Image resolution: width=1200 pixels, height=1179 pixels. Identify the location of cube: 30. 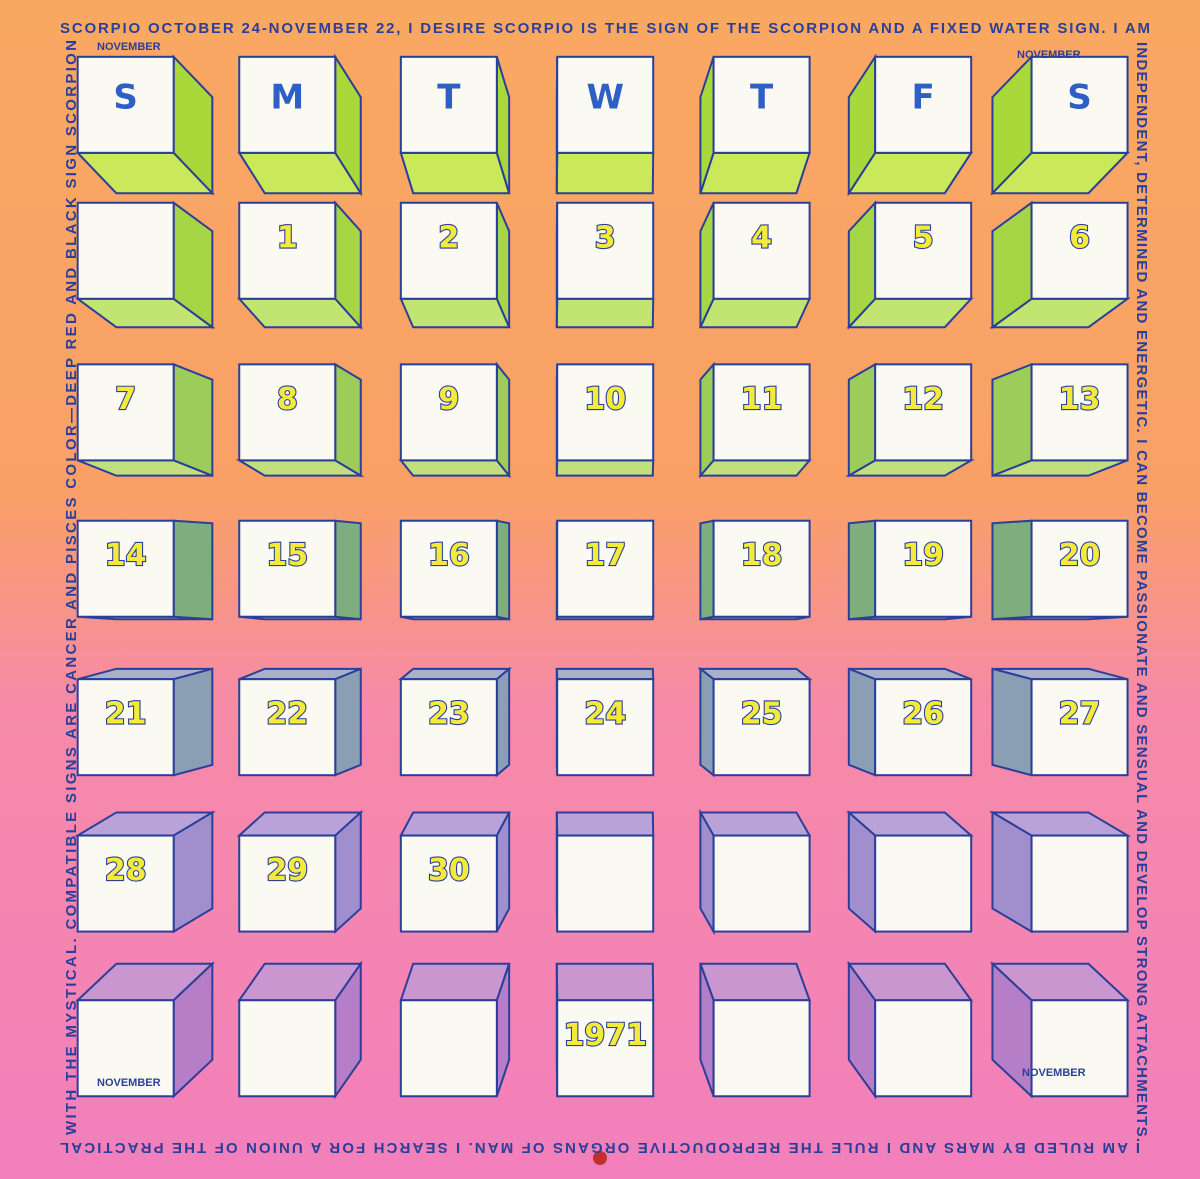
(455, 872).